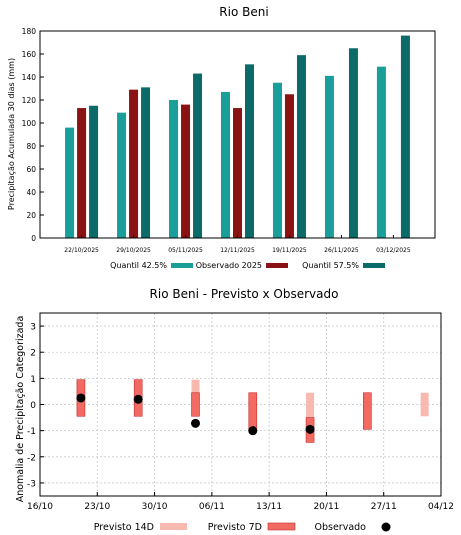 The width and height of the screenshot is (461, 535). What do you see at coordinates (29, 54) in the screenshot?
I see `y-tick-label: 160` at bounding box center [29, 54].